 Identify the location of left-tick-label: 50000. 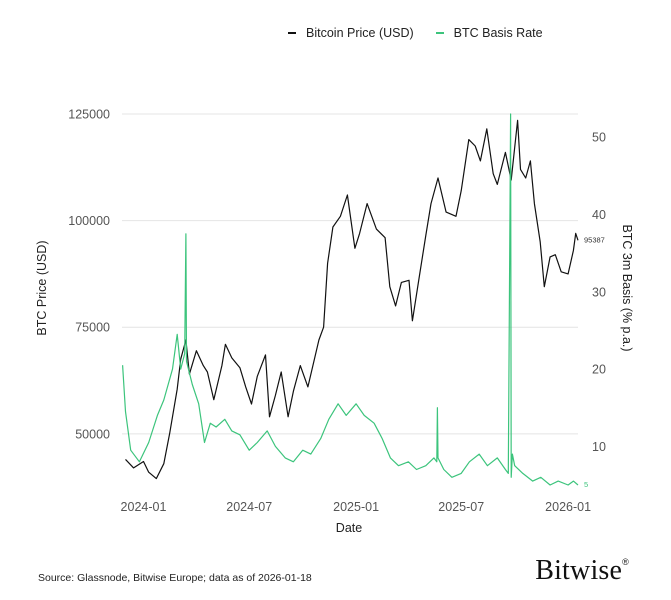
(92, 434).